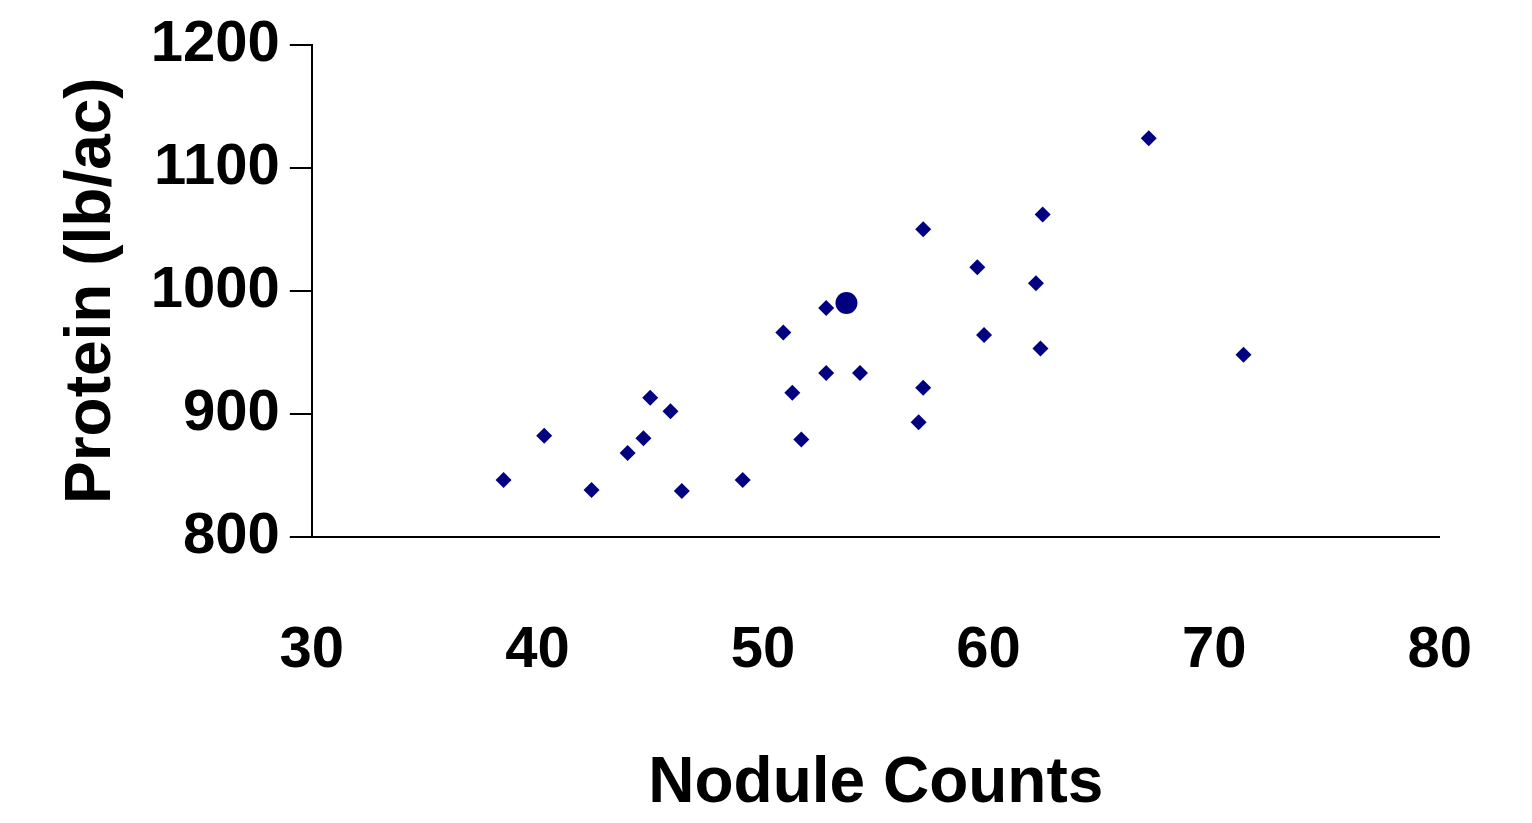  Describe the element at coordinates (217, 163) in the screenshot. I see `y-tick-label: 1100` at that location.